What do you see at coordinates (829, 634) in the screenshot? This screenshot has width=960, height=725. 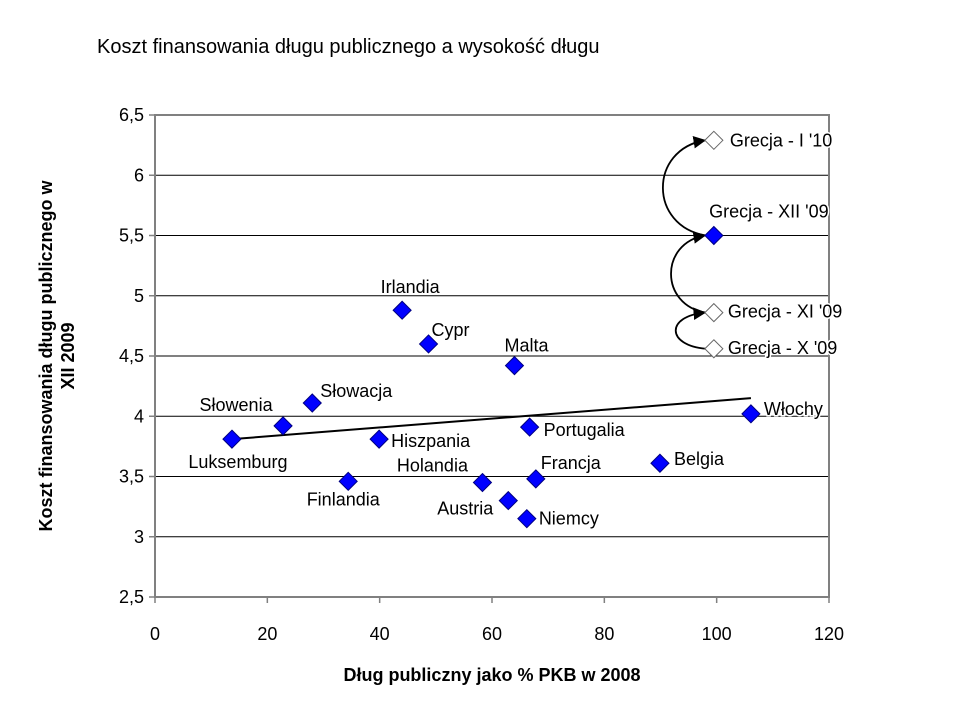 I see `x-tick-label: 120` at bounding box center [829, 634].